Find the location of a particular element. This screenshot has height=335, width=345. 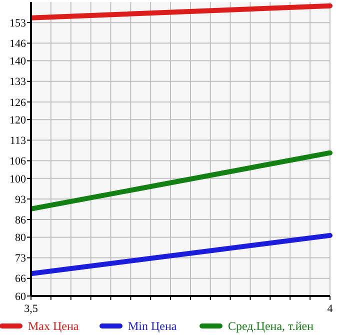

x-tick-label: 4 is located at coordinates (330, 309).